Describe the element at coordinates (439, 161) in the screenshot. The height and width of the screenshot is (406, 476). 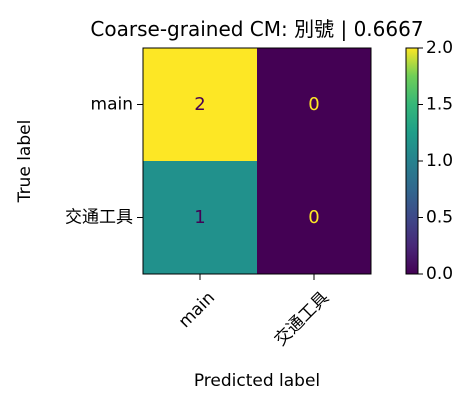
I see `colorbar-tick-label: 1.0` at that location.